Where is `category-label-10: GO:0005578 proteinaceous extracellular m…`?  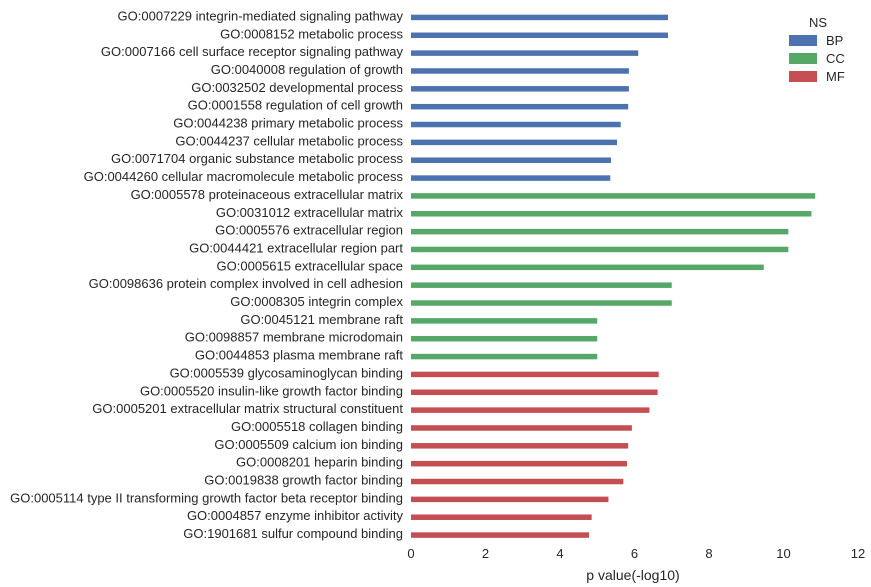
category-label-10: GO:0005578 proteinaceous extracellular m… is located at coordinates (267, 194).